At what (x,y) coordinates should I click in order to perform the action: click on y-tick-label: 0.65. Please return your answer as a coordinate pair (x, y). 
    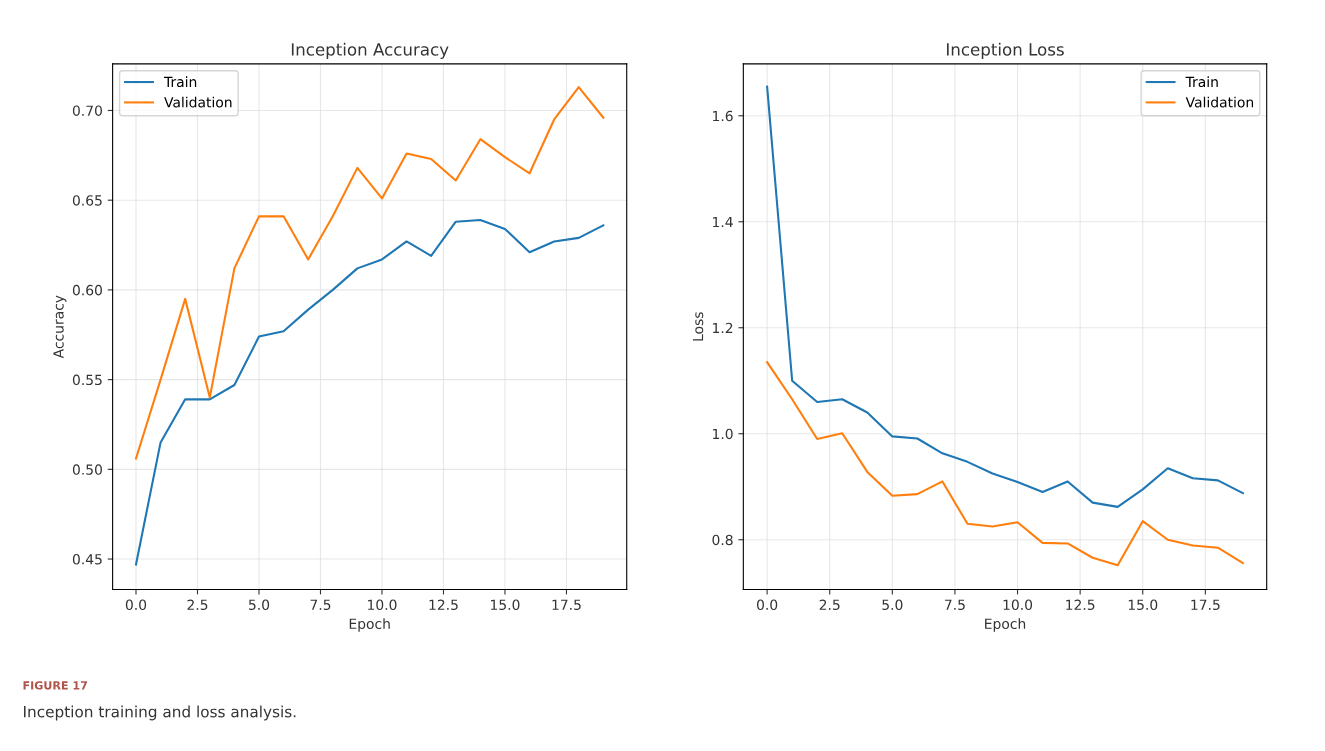
    Looking at the image, I should click on (87, 200).